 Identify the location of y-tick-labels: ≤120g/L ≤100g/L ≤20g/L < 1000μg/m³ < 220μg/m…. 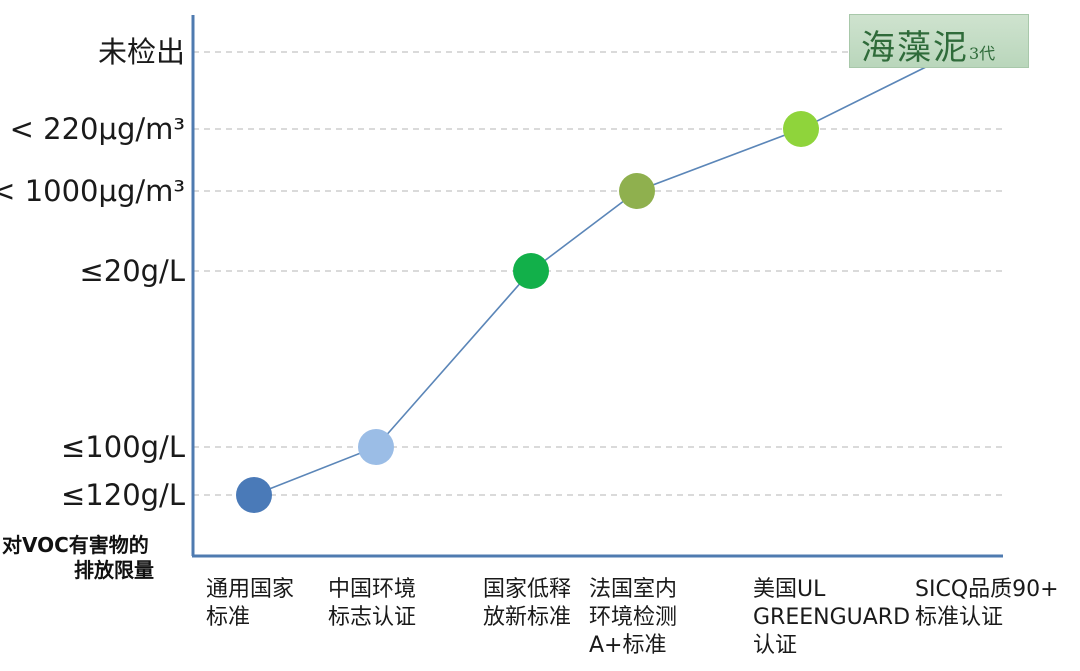
(92, 273).